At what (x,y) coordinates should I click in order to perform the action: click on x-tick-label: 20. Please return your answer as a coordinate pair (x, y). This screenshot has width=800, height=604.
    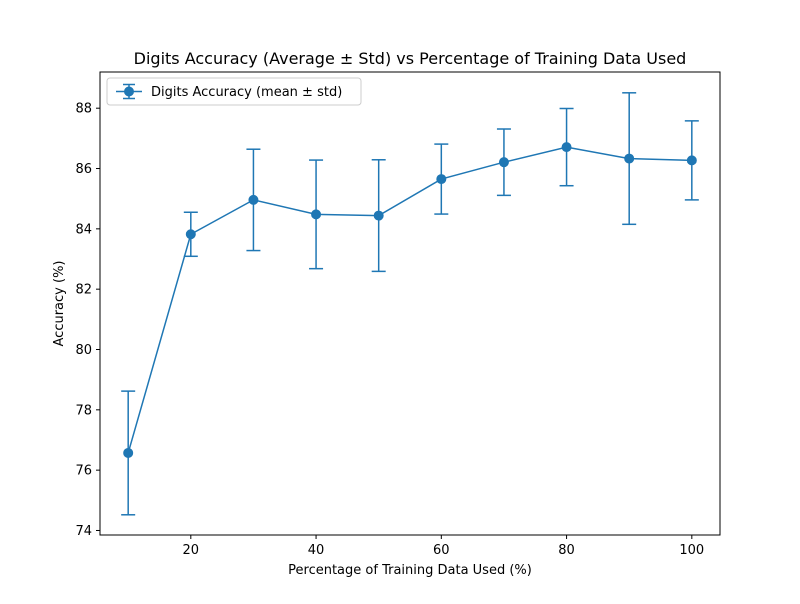
    Looking at the image, I should click on (191, 550).